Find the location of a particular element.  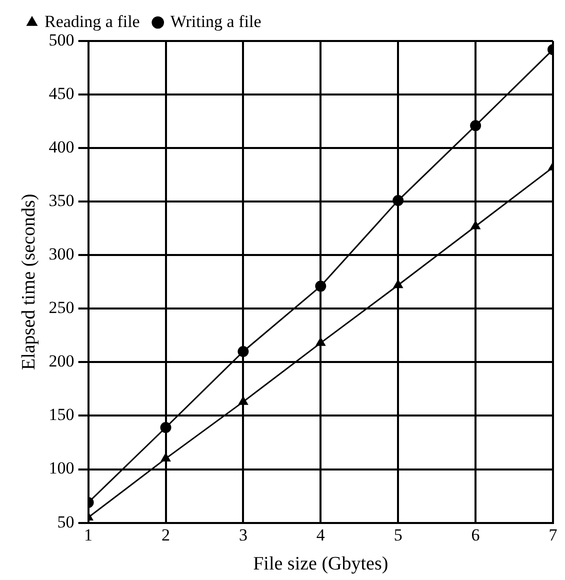

y-tick-label: 150 is located at coordinates (61, 414).